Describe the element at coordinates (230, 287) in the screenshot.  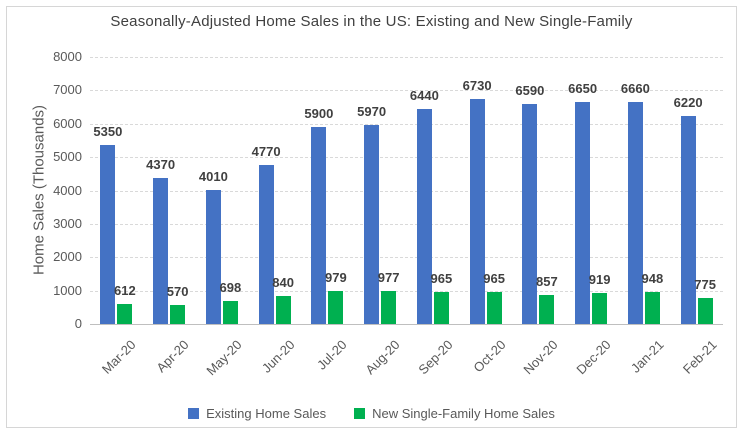
I see `data-label: 698` at that location.